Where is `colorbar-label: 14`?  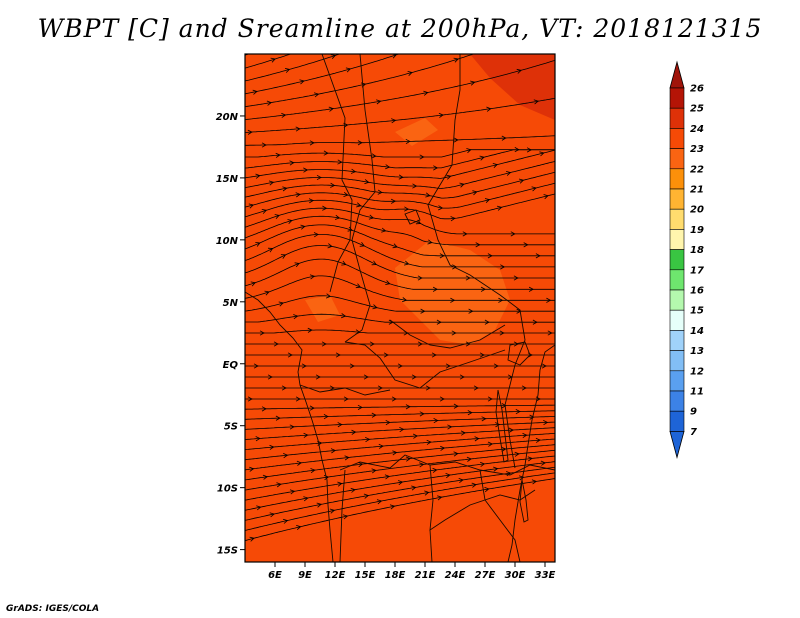
colorbar-label: 14 is located at coordinates (697, 331).